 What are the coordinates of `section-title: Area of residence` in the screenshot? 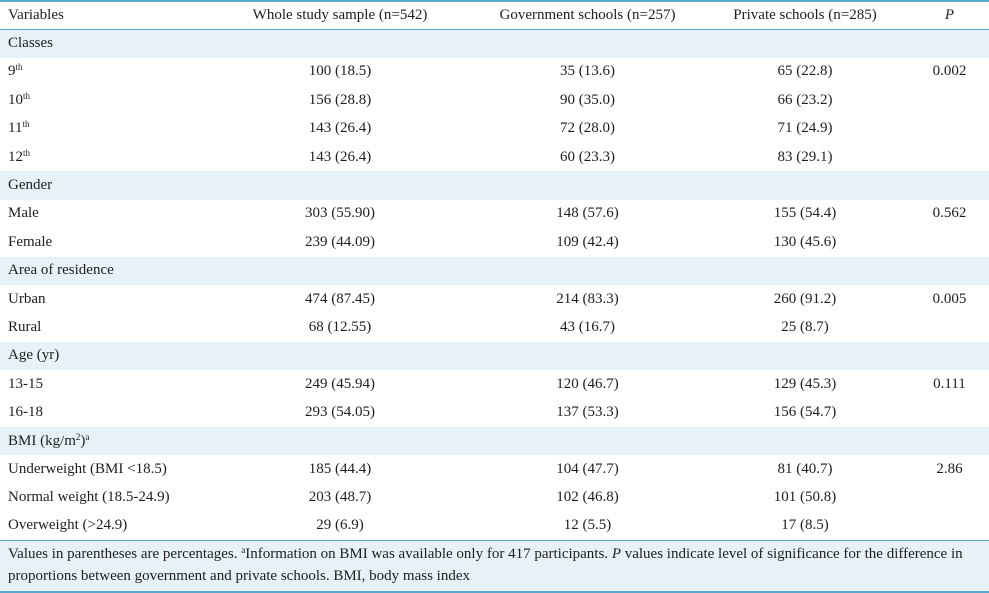 It's located at (494, 270).